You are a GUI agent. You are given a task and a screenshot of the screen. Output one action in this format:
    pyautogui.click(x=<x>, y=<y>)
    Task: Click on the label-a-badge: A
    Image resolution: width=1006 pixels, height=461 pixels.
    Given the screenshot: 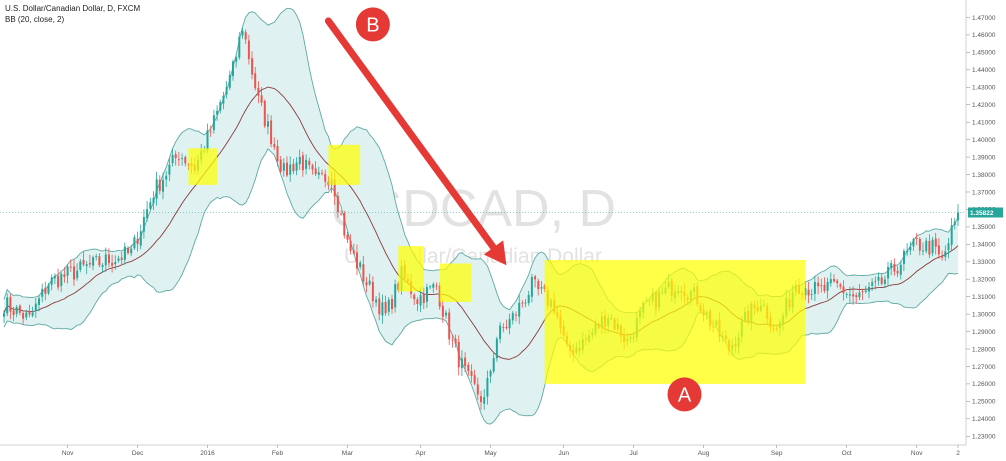 What is the action you would take?
    pyautogui.click(x=684, y=394)
    